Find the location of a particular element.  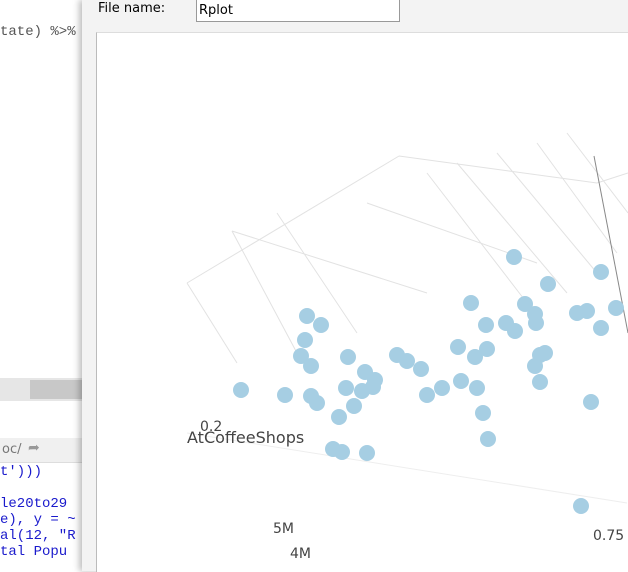

console-line: le20to29 is located at coordinates (34, 504).